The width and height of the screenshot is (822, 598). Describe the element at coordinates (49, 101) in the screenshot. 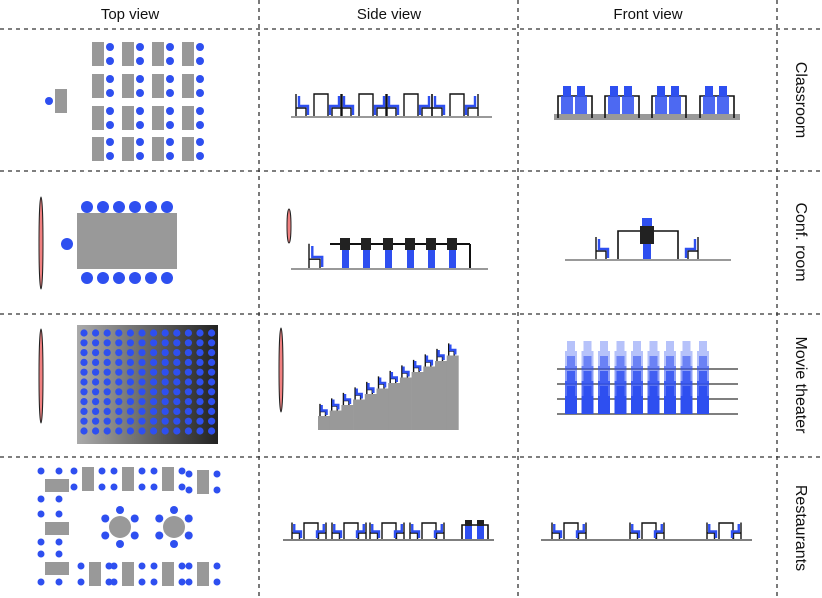

I see `teacher-seat` at that location.